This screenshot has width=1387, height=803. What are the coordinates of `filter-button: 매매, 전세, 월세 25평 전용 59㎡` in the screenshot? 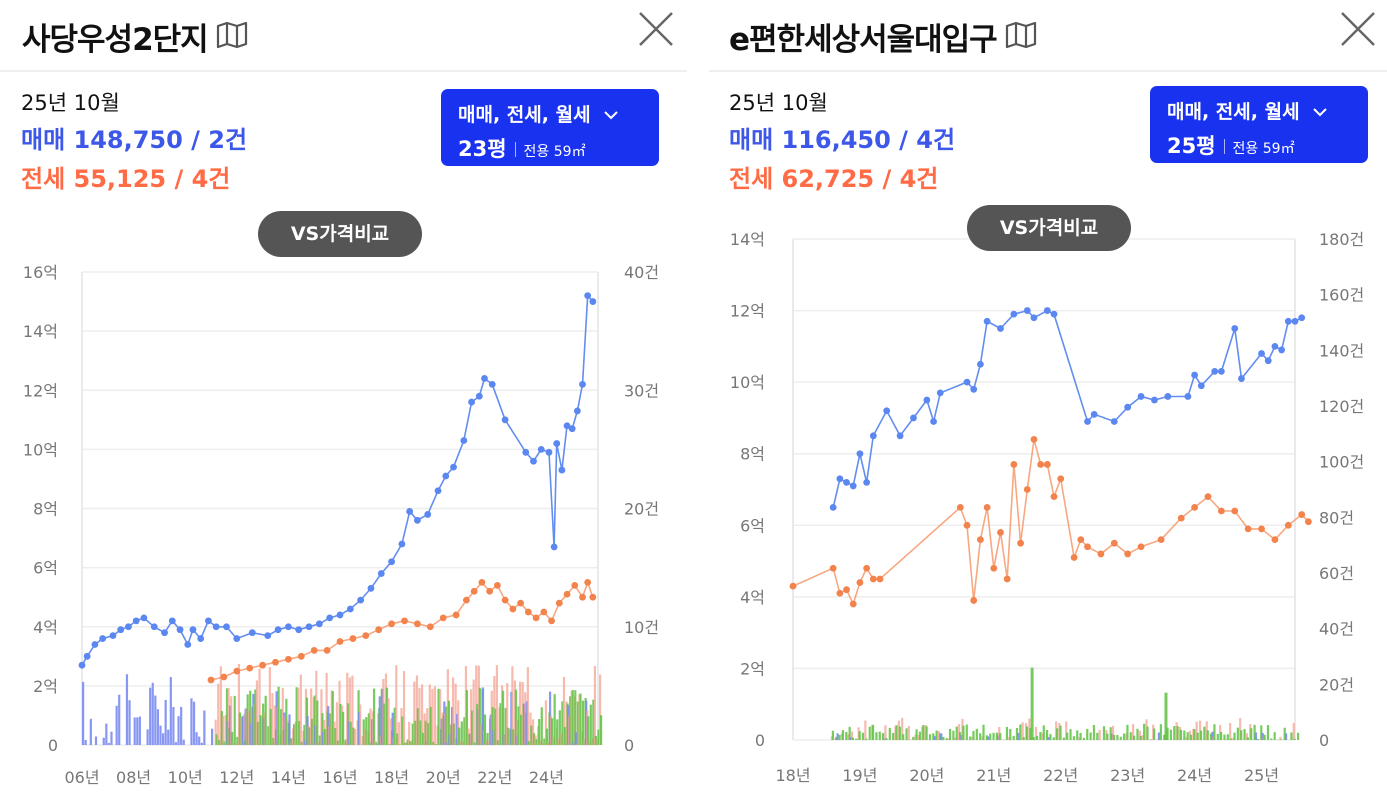 It's located at (1259, 124).